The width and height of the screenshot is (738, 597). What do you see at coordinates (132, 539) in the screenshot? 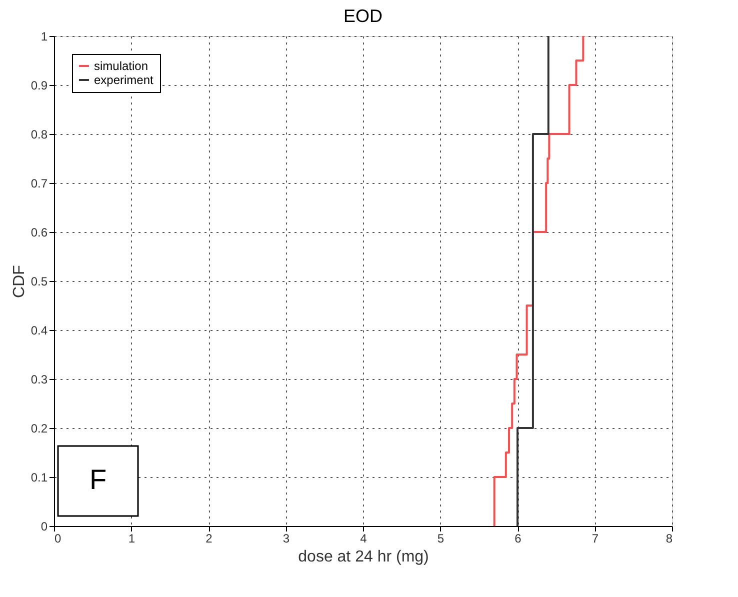
I see `x-tick-label: 1` at bounding box center [132, 539].